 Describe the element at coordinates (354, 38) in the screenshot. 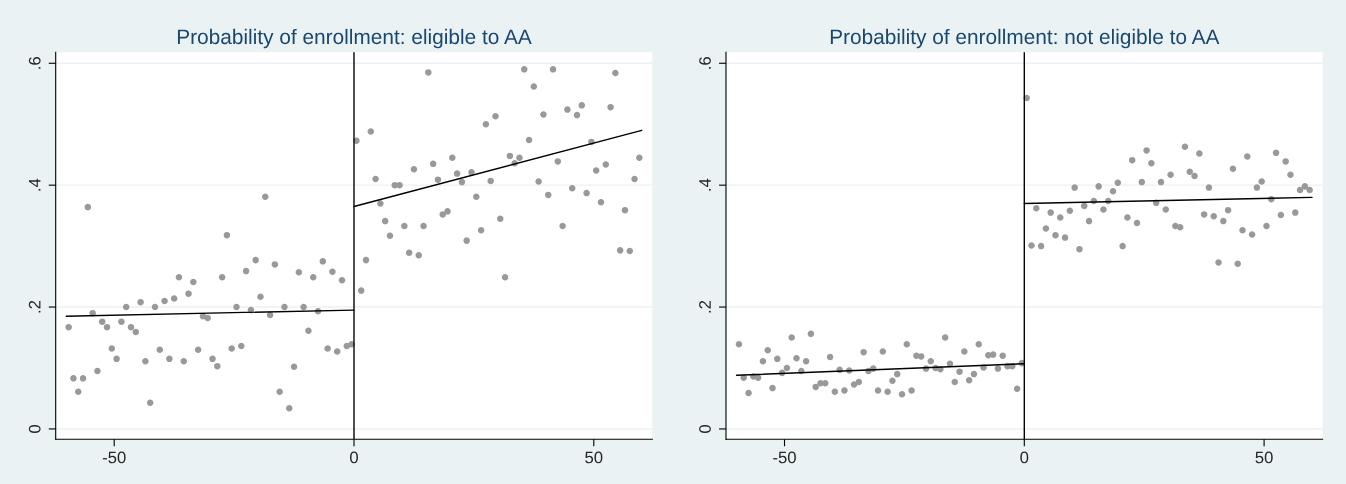

I see `chart-title: Probability of enrollment: eligible to AA` at that location.